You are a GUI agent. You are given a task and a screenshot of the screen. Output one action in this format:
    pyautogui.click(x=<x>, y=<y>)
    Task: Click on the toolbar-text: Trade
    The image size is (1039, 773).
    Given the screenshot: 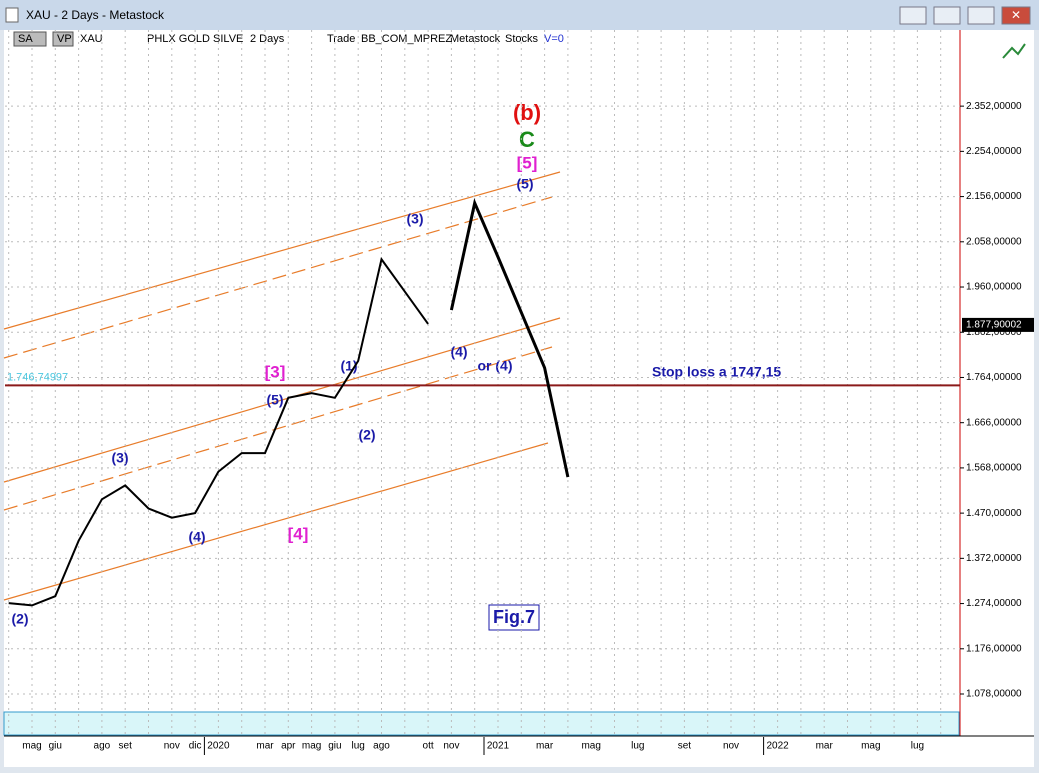 What is the action you would take?
    pyautogui.click(x=341, y=39)
    